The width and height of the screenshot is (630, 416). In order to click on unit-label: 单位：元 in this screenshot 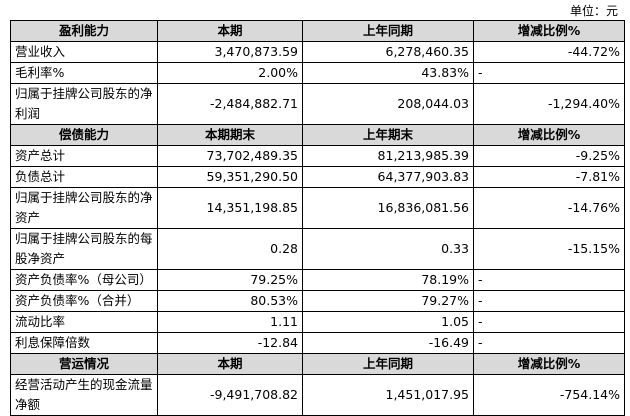, I will do `click(593, 11)`.